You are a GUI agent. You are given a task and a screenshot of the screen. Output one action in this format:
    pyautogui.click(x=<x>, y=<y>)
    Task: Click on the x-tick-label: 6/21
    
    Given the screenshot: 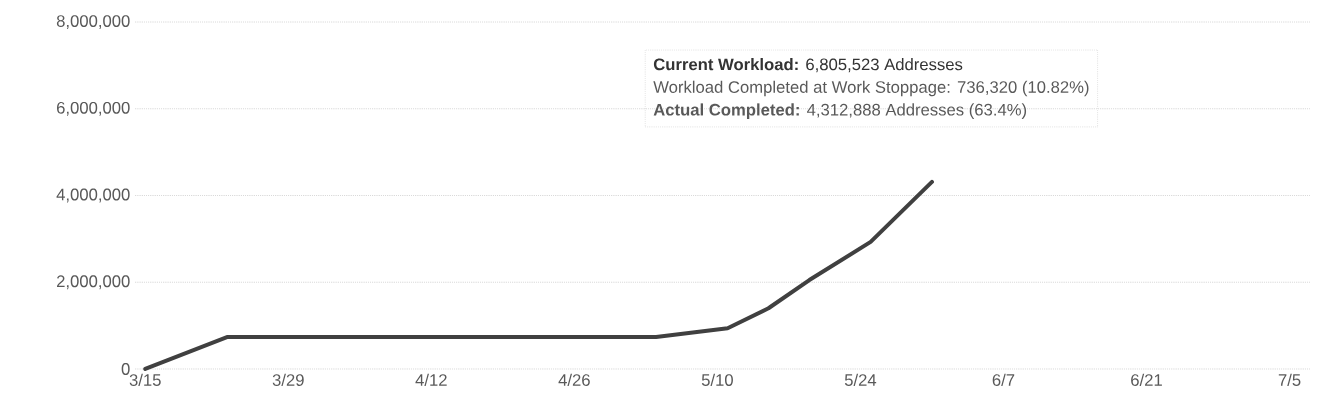 What is the action you would take?
    pyautogui.click(x=1146, y=379)
    